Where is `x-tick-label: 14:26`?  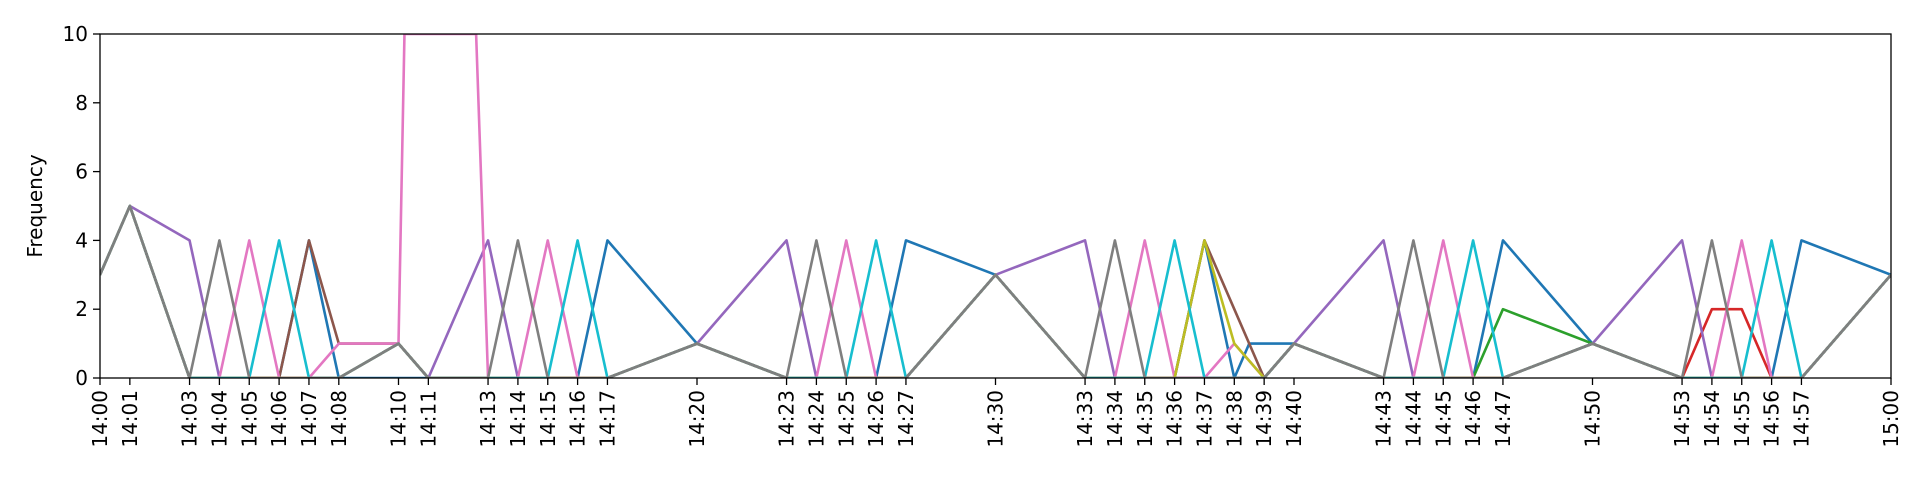 x-tick-label: 14:26 is located at coordinates (876, 419).